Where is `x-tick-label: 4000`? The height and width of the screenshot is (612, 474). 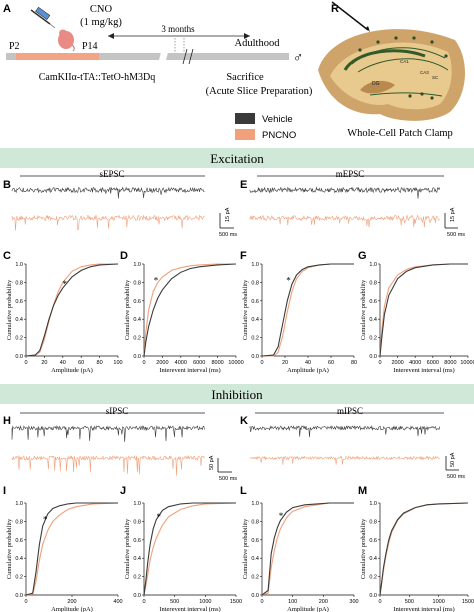 x-tick-label: 4000 is located at coordinates (415, 363).